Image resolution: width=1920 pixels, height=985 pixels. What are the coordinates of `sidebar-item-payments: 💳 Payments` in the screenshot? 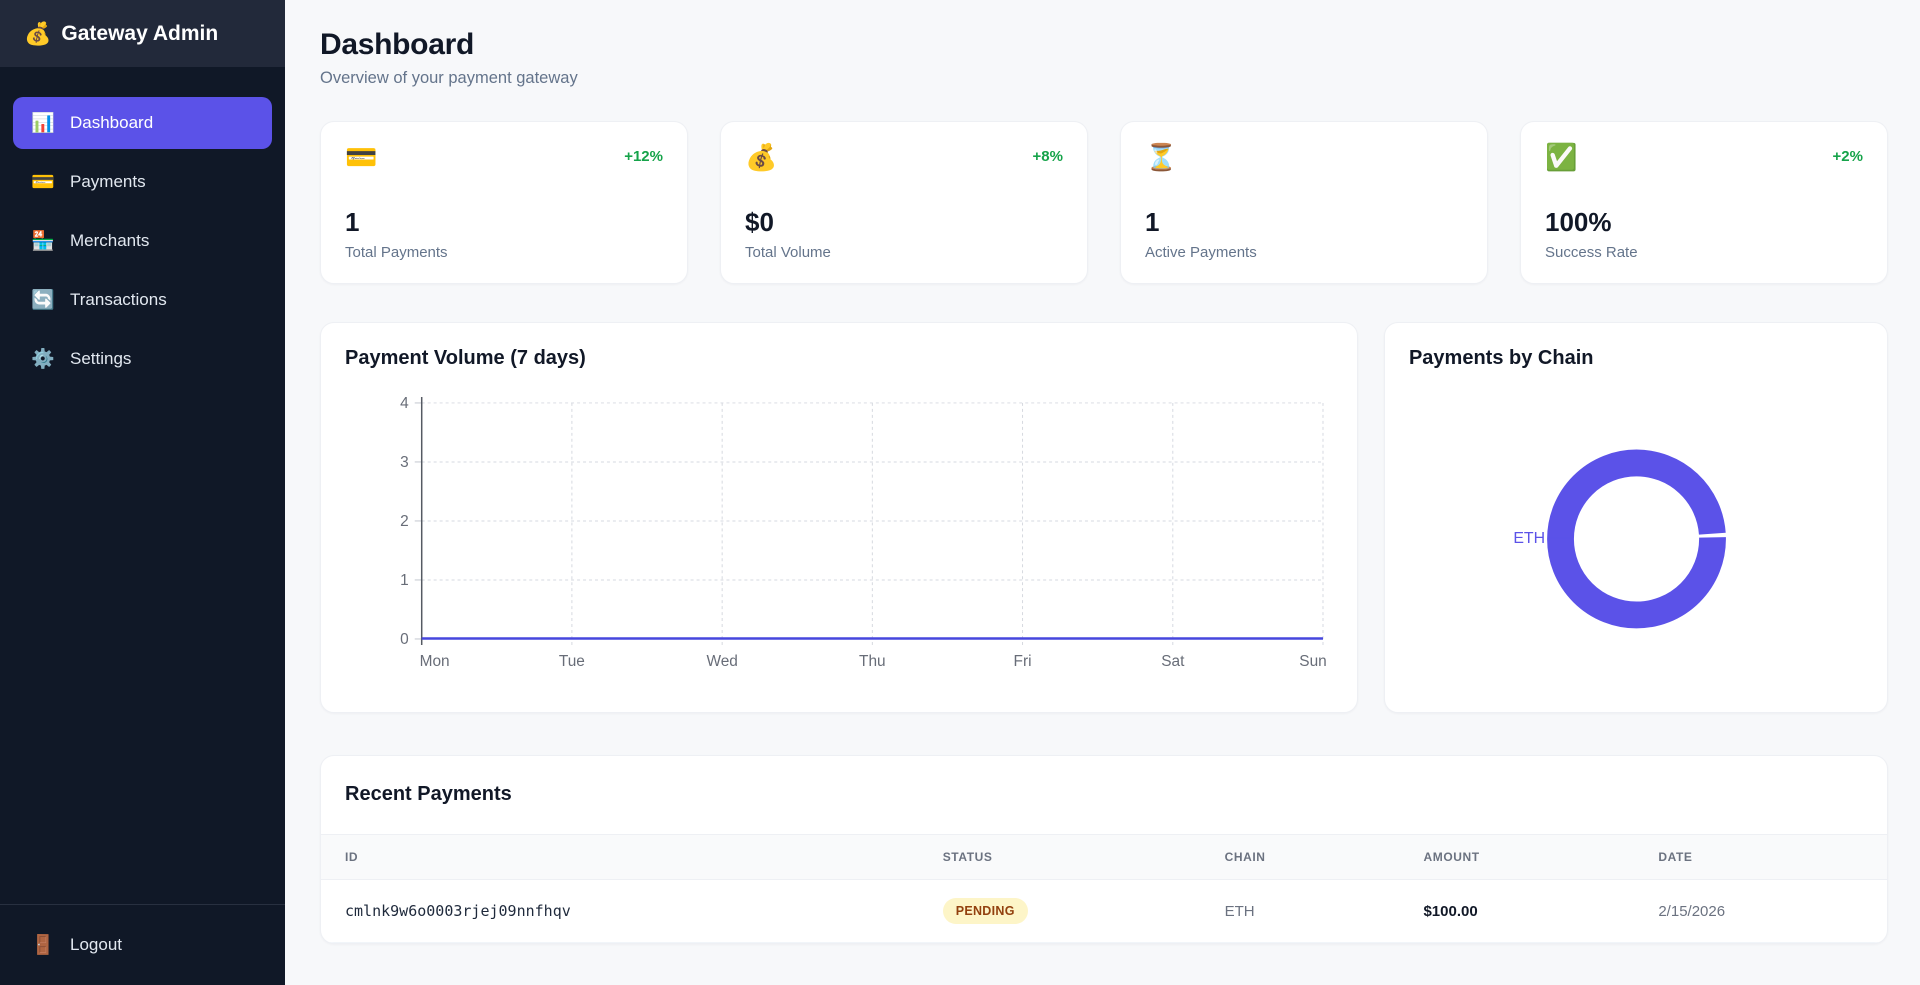 It's located at (142, 182).